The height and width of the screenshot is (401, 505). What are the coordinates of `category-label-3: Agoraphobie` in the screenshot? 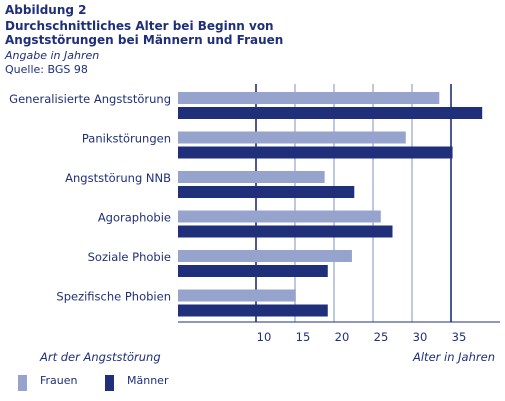 It's located at (134, 218).